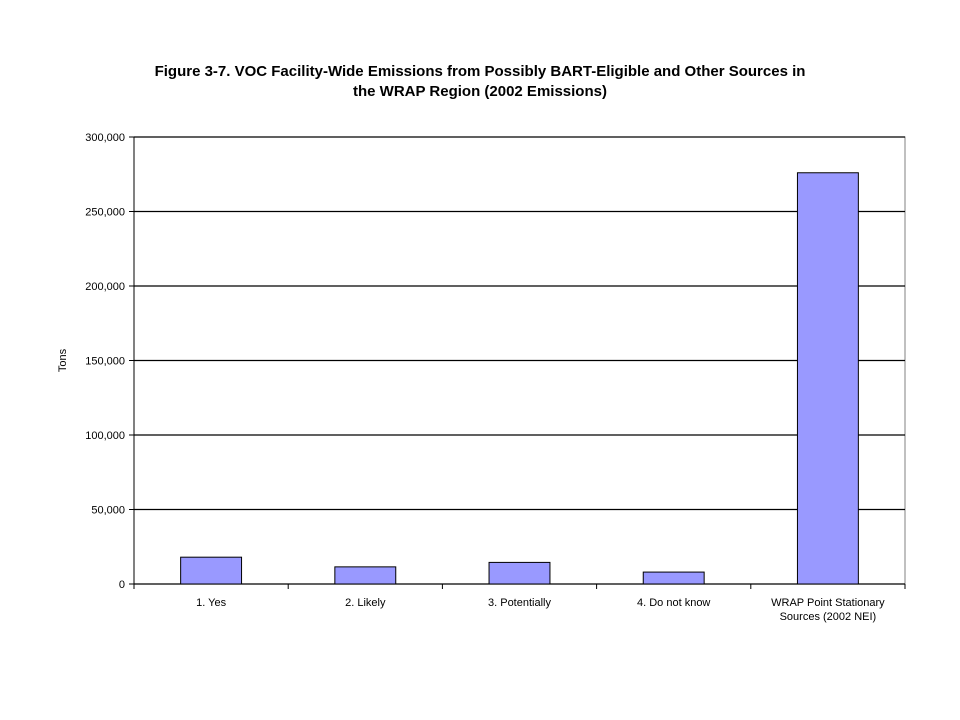 This screenshot has height=720, width=960. I want to click on x-tick-label: 4. Do not know, so click(673, 603).